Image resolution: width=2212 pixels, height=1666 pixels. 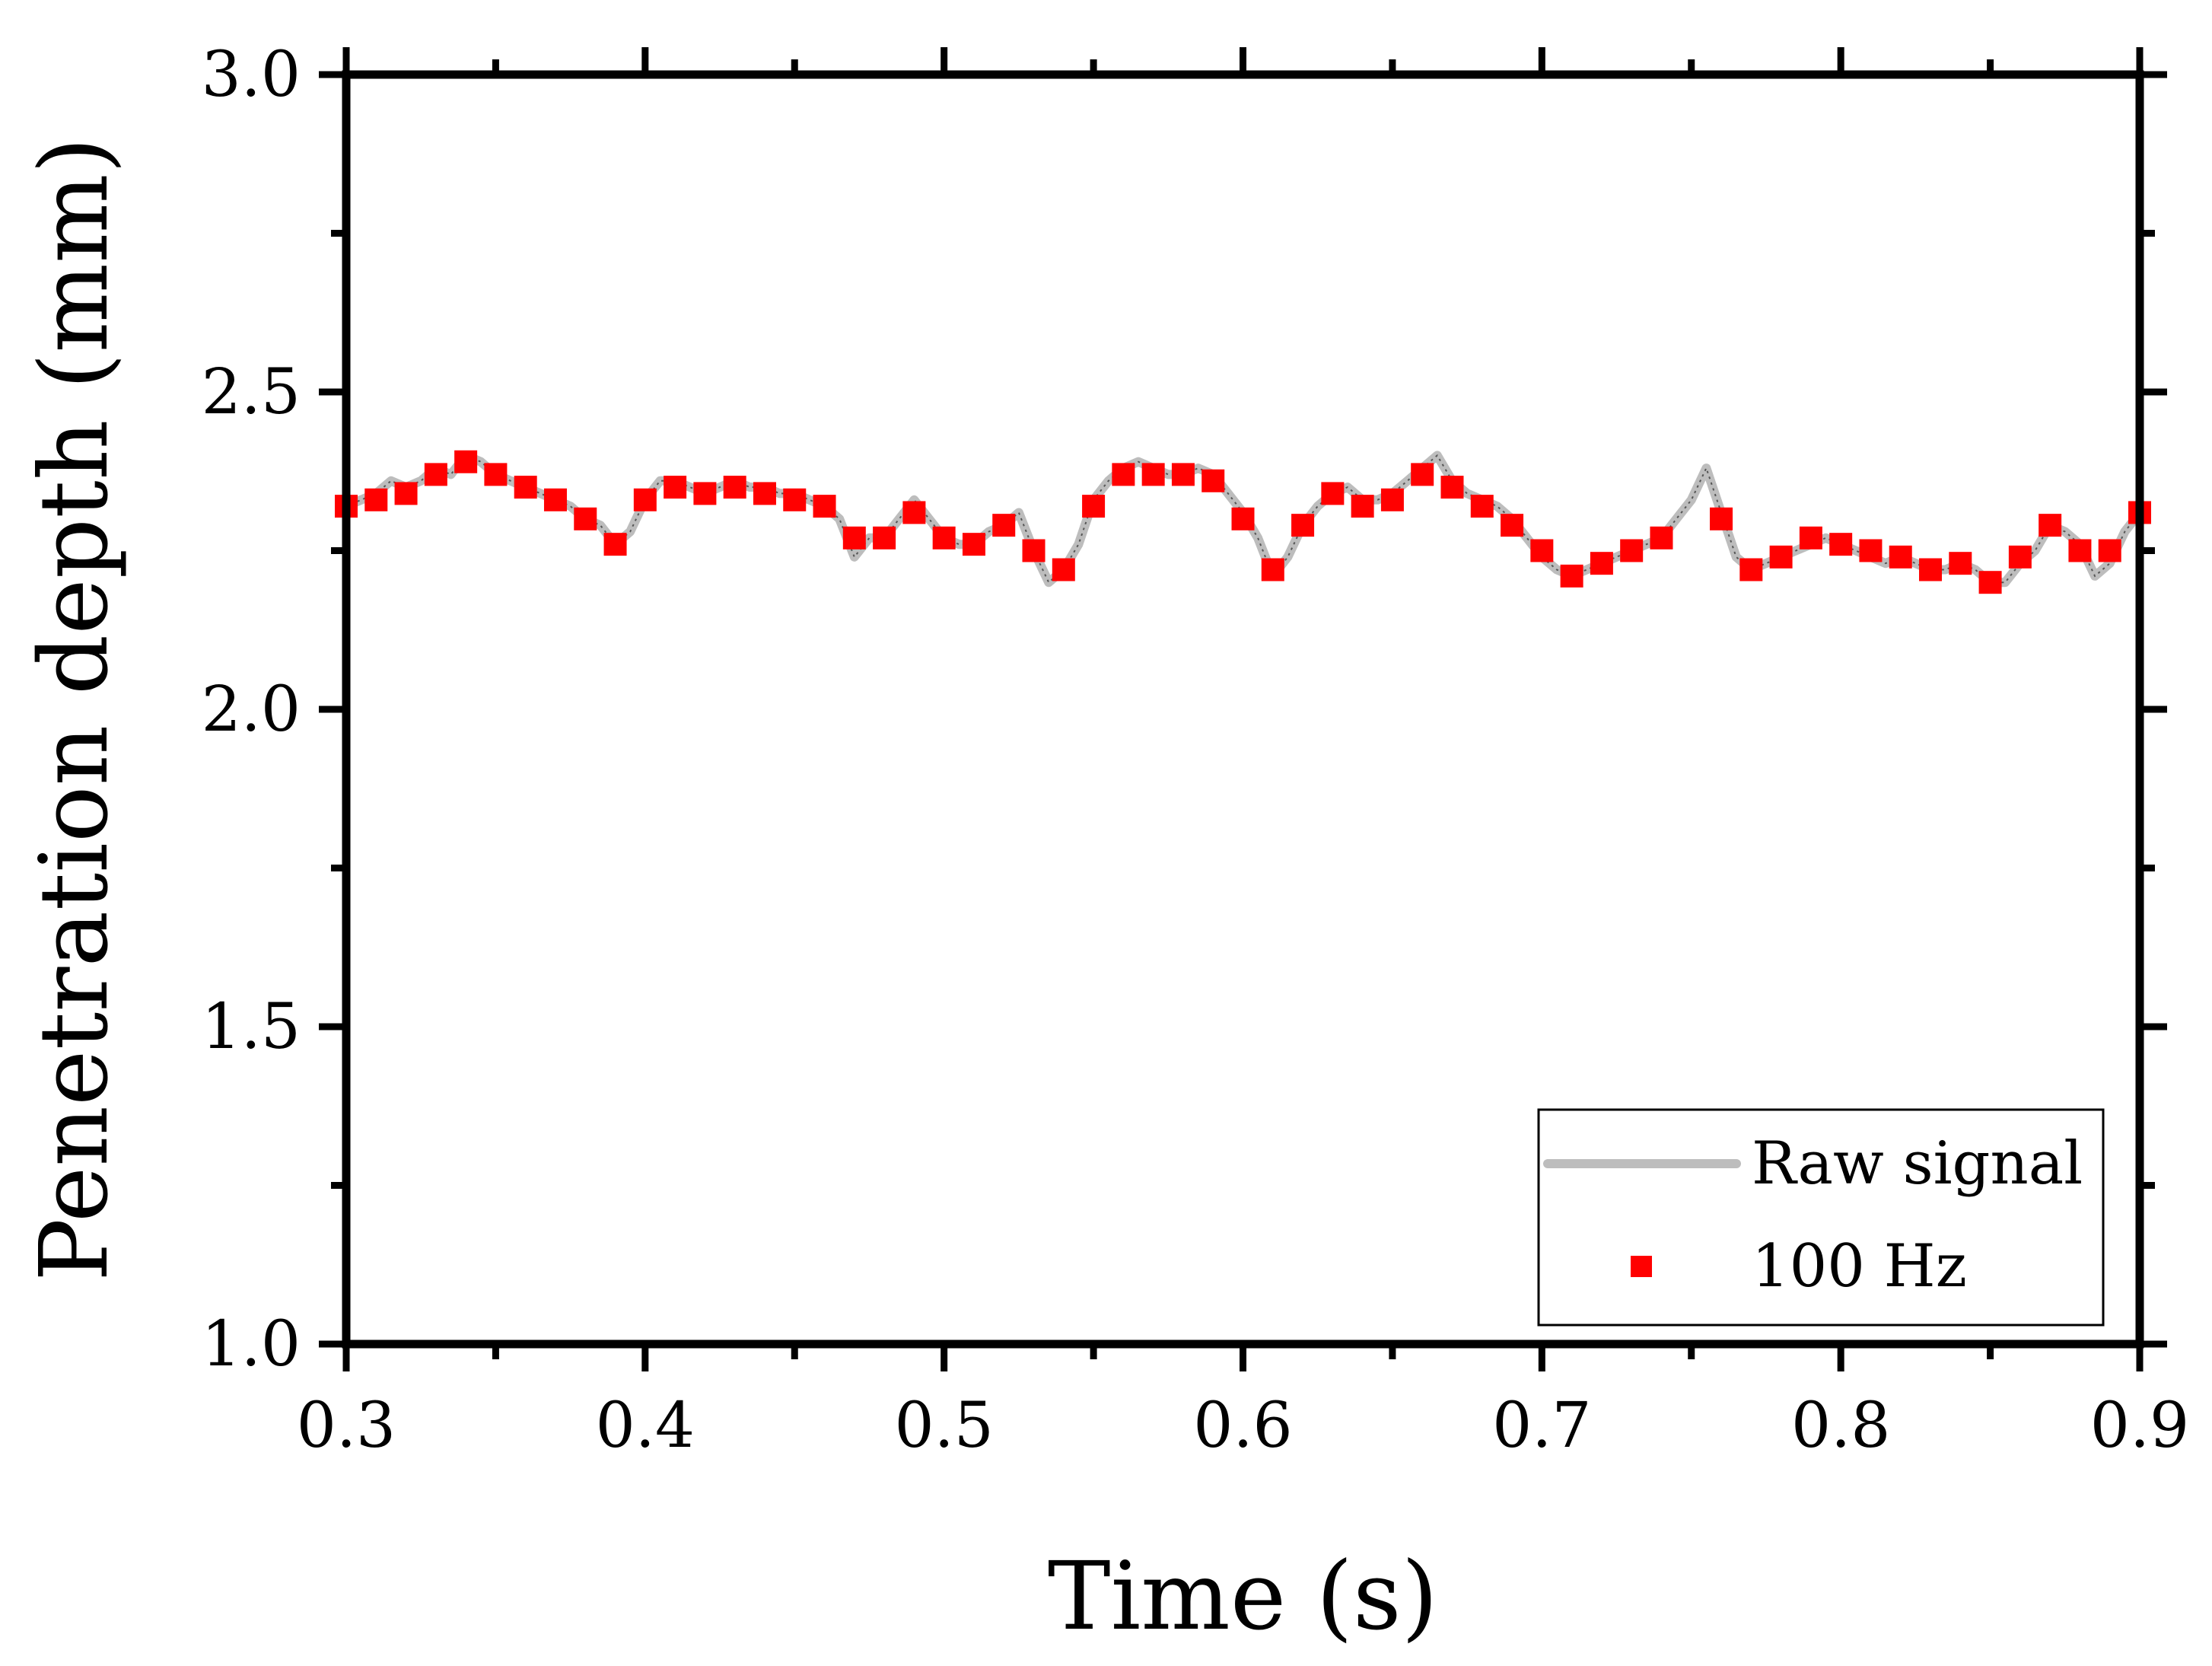 What do you see at coordinates (1243, 1597) in the screenshot?
I see `x-axis-title: Time (s)` at bounding box center [1243, 1597].